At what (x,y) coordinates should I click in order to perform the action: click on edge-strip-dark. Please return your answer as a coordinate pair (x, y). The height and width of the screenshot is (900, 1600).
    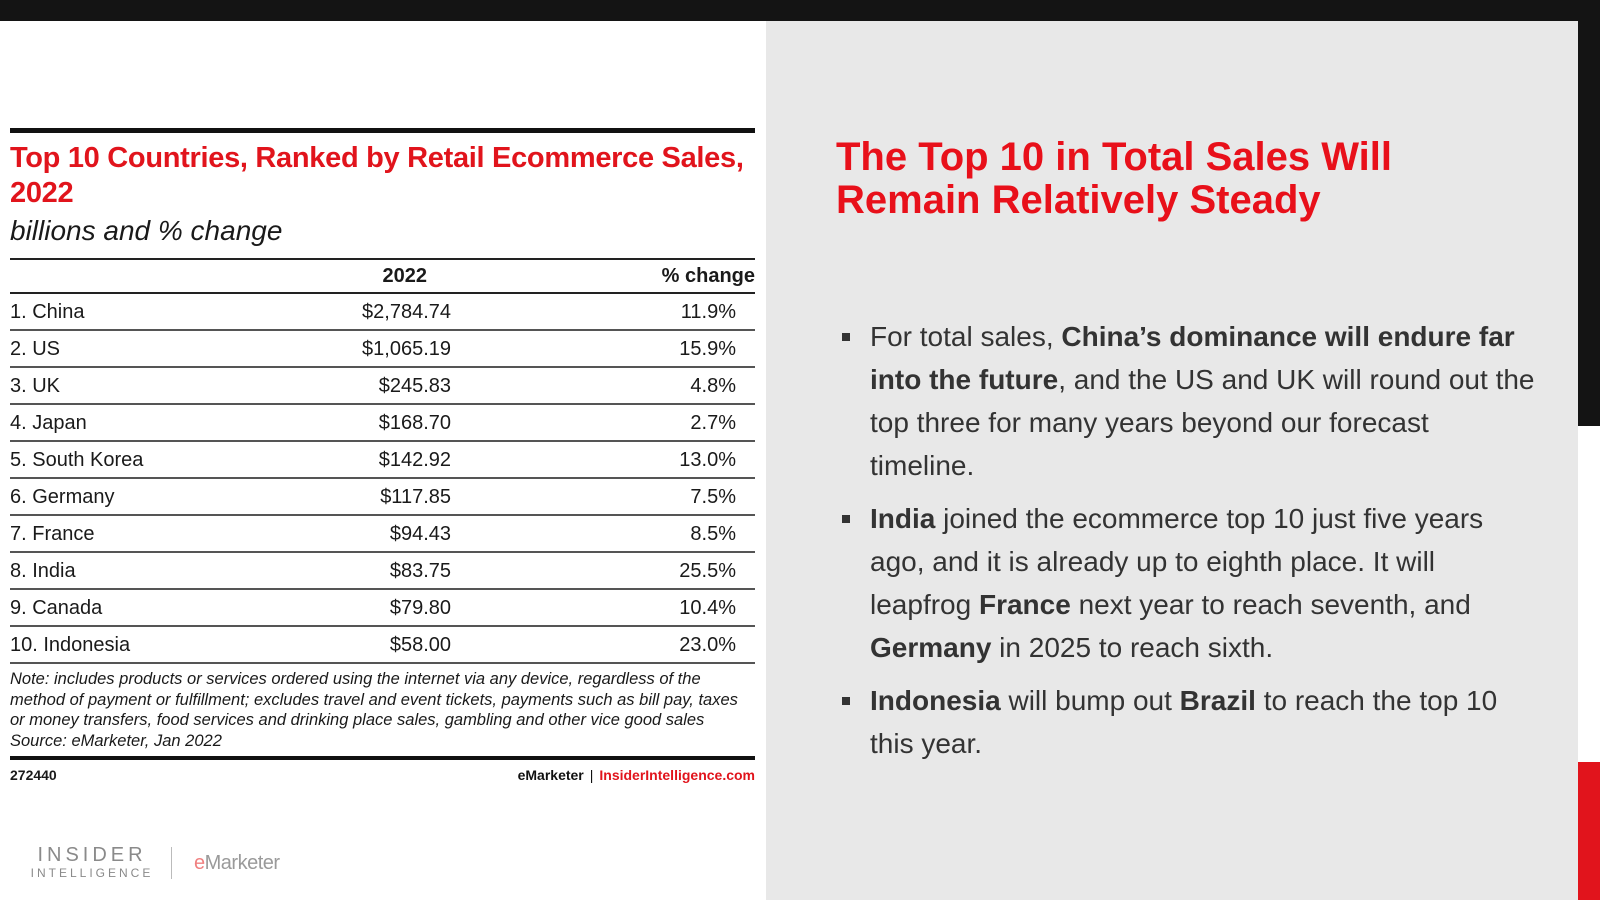
    Looking at the image, I should click on (1589, 223).